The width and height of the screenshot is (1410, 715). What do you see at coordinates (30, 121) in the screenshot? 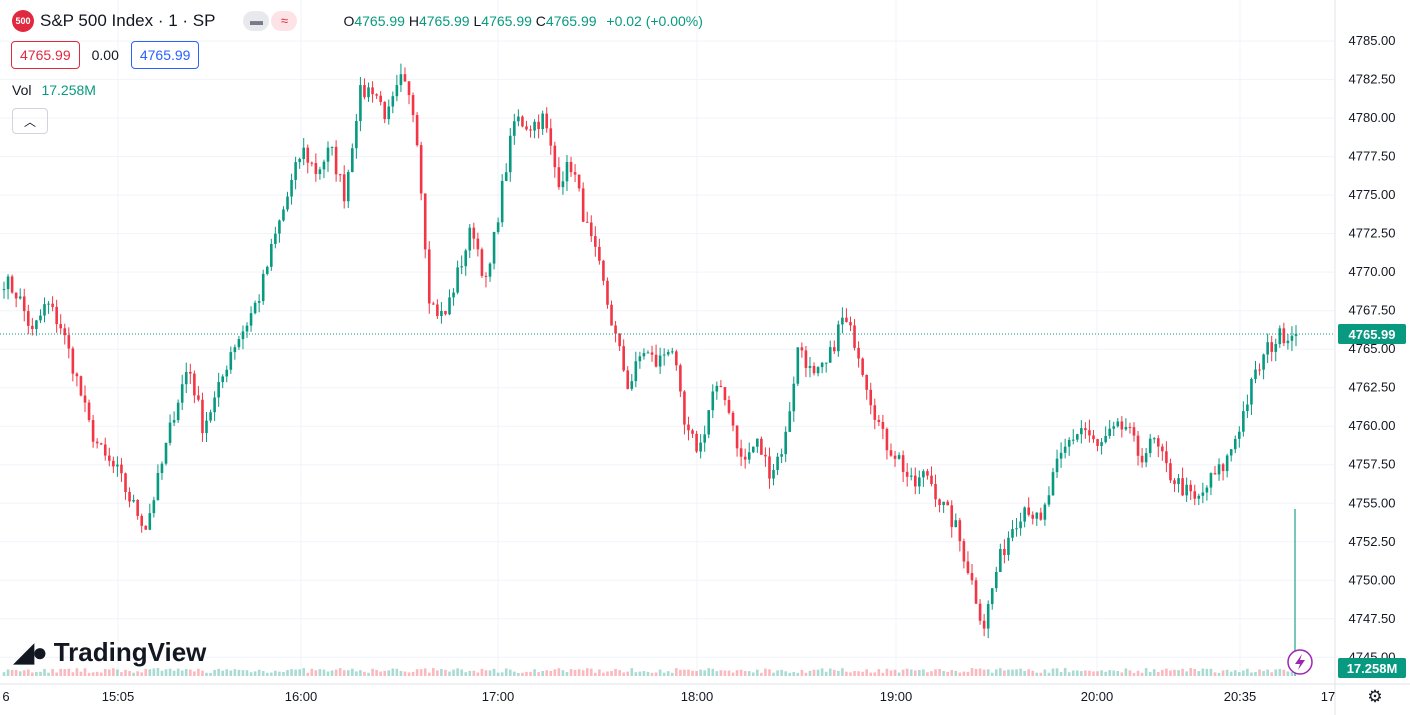
I see `collapse-button: ︿` at bounding box center [30, 121].